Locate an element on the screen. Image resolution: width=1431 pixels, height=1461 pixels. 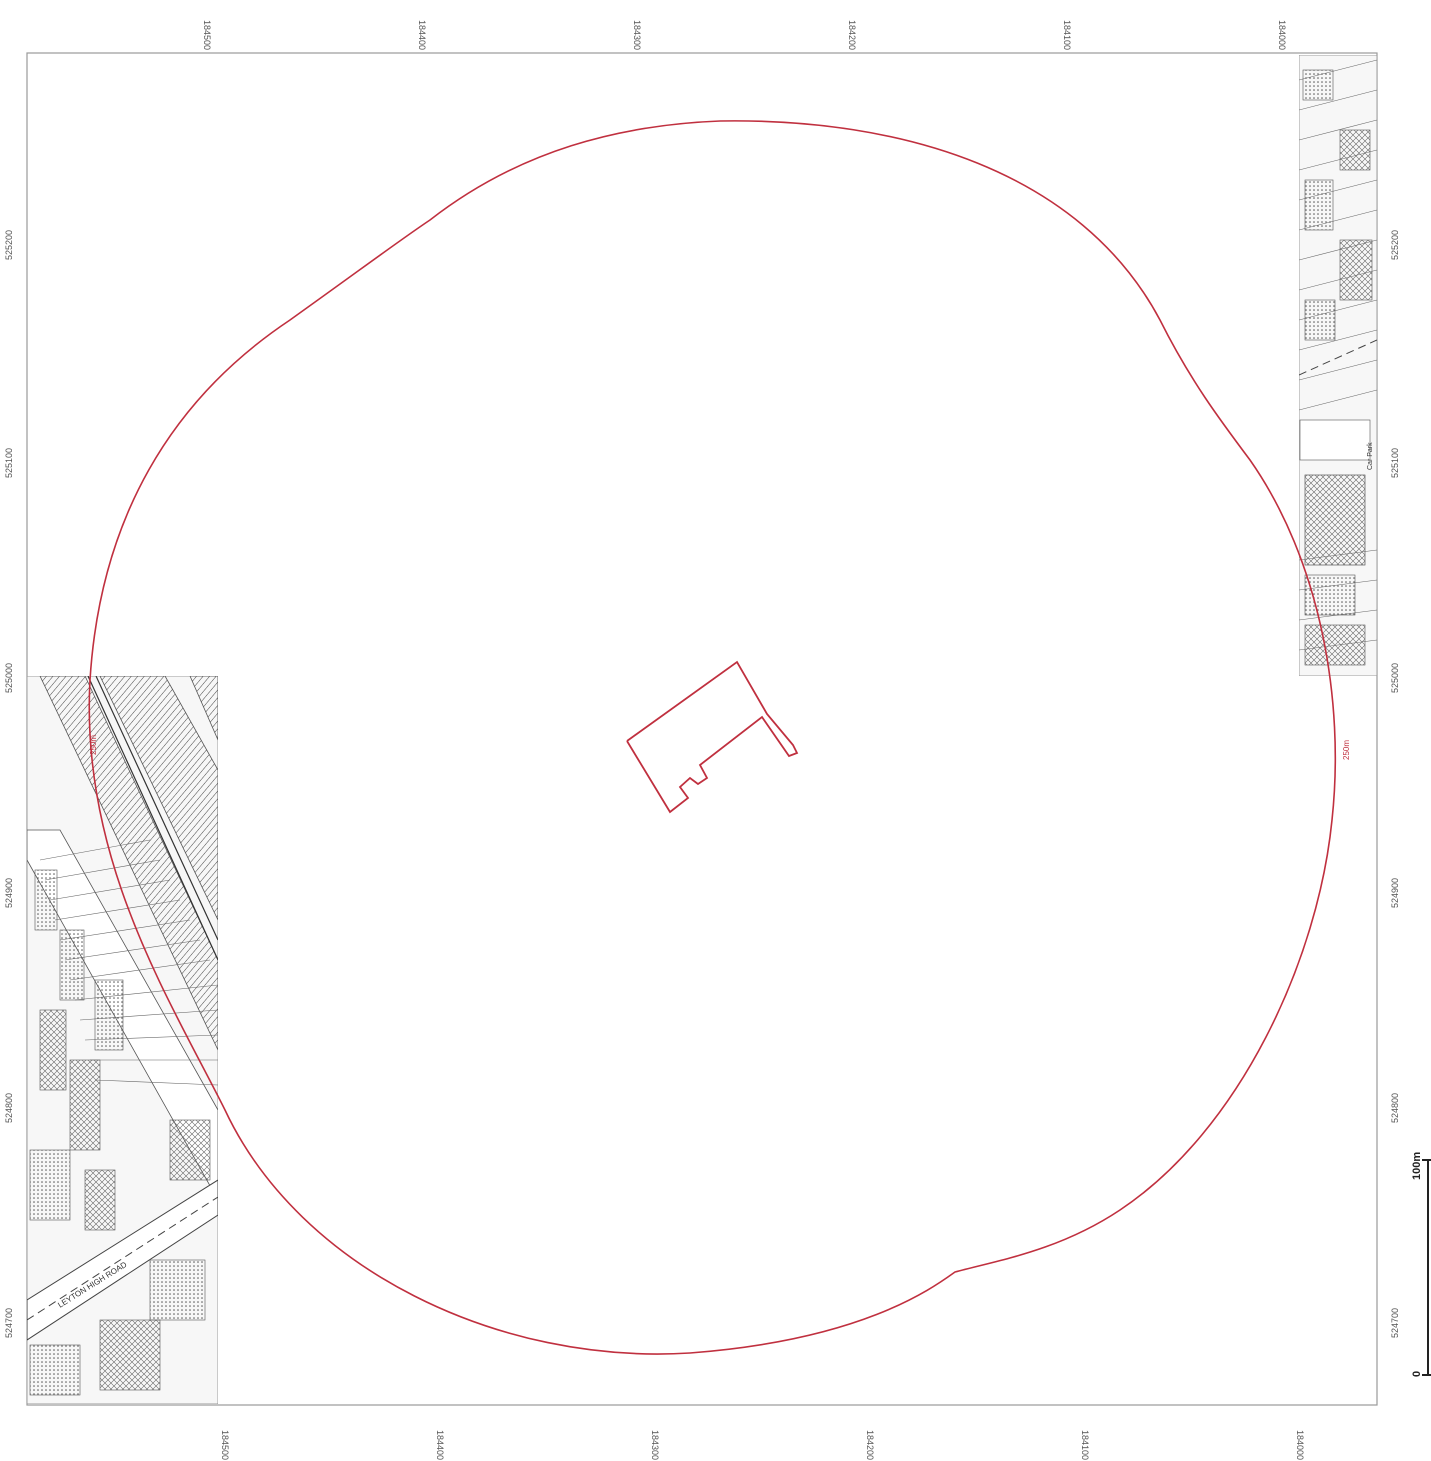
basemap-tile-right: Car Park is located at coordinates (1338, 365).